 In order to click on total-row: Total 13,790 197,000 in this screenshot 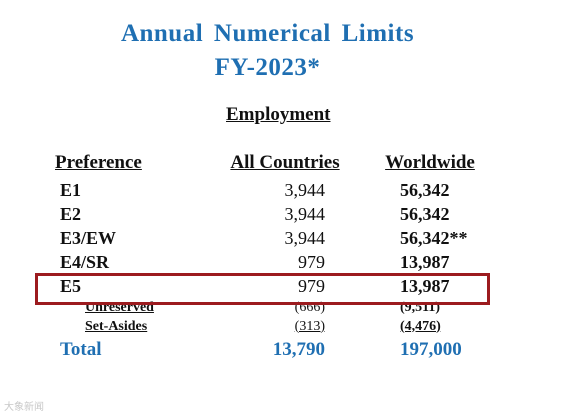, I will do `click(275, 350)`.